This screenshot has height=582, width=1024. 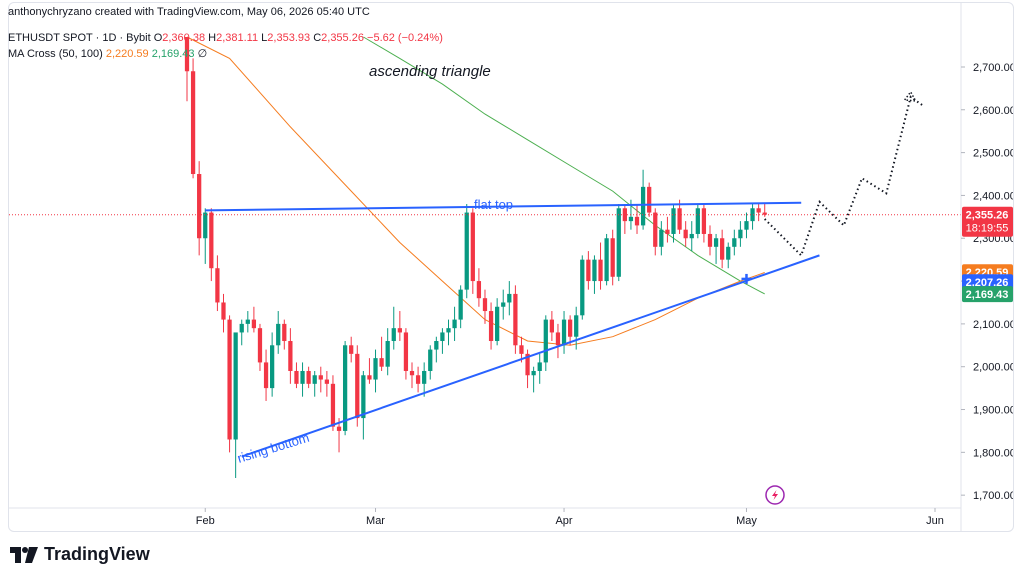 What do you see at coordinates (317, 38) in the screenshot?
I see `close-label: C` at bounding box center [317, 38].